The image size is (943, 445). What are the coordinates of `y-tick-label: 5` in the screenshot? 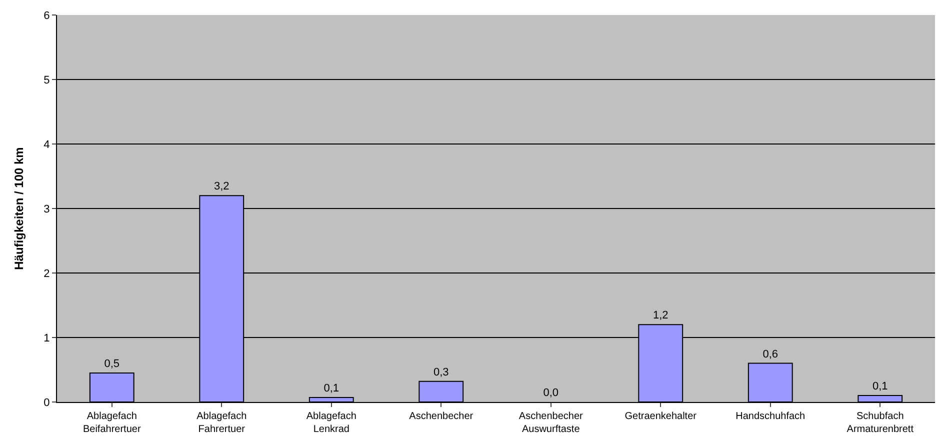 It's located at (47, 80).